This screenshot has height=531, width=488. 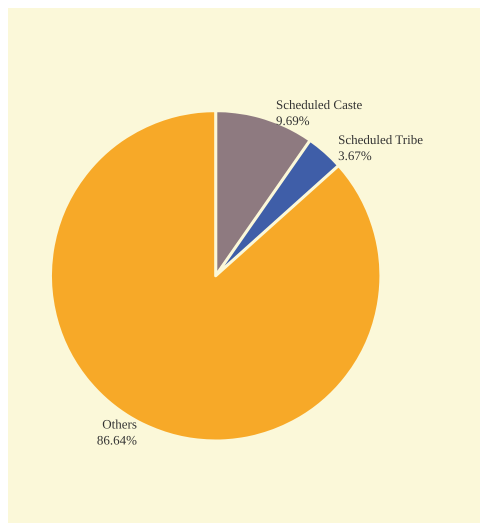 What do you see at coordinates (319, 104) in the screenshot?
I see `slice-label: Scheduled Caste` at bounding box center [319, 104].